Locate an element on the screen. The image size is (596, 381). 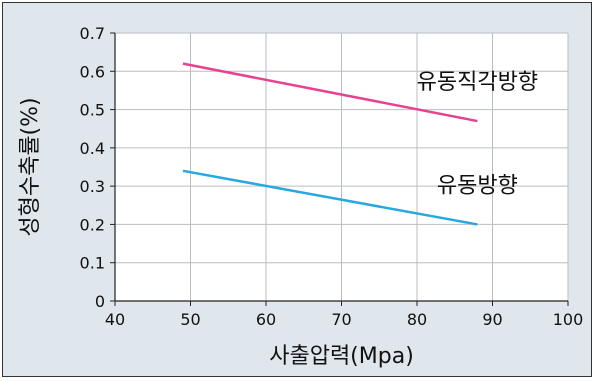
y-tick-label: 0 is located at coordinates (100, 301).